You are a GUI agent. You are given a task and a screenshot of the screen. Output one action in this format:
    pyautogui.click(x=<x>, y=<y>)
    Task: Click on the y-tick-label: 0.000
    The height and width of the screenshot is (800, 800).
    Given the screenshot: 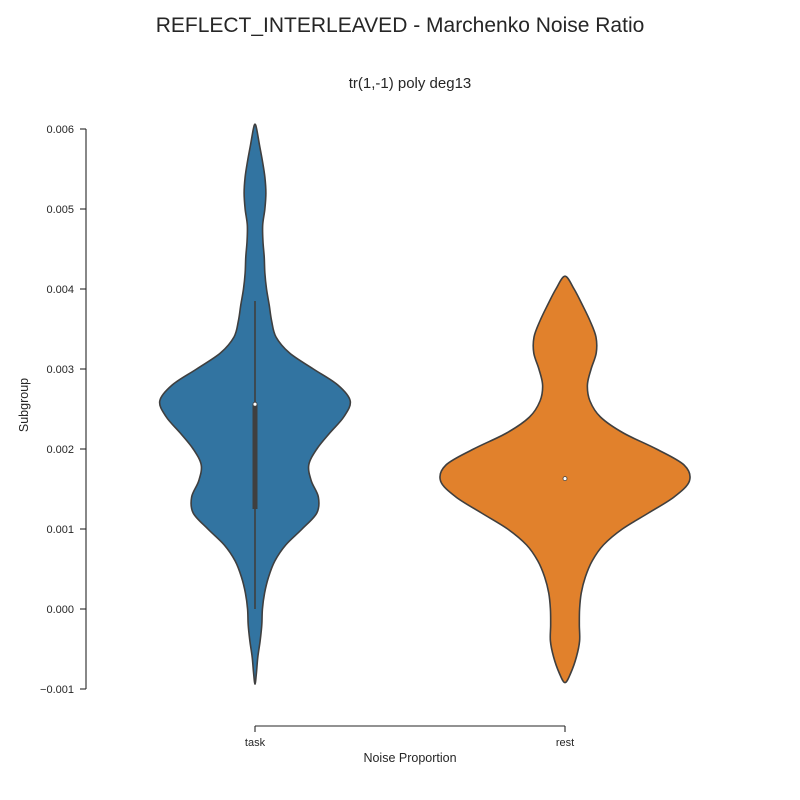 What is the action you would take?
    pyautogui.click(x=60, y=610)
    